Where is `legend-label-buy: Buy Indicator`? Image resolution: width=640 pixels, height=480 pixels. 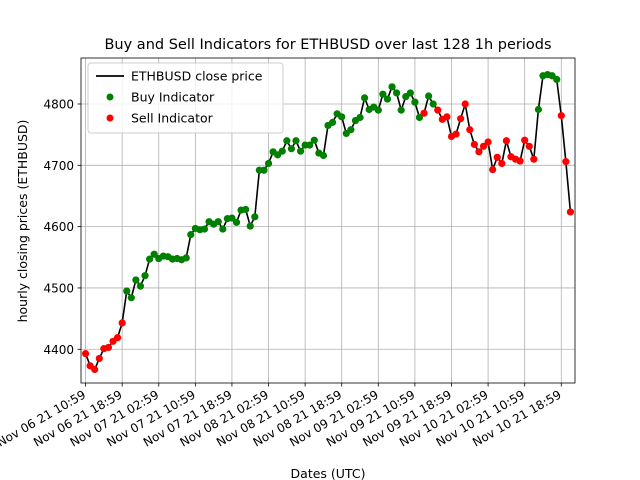
legend-label-buy: Buy Indicator is located at coordinates (173, 97).